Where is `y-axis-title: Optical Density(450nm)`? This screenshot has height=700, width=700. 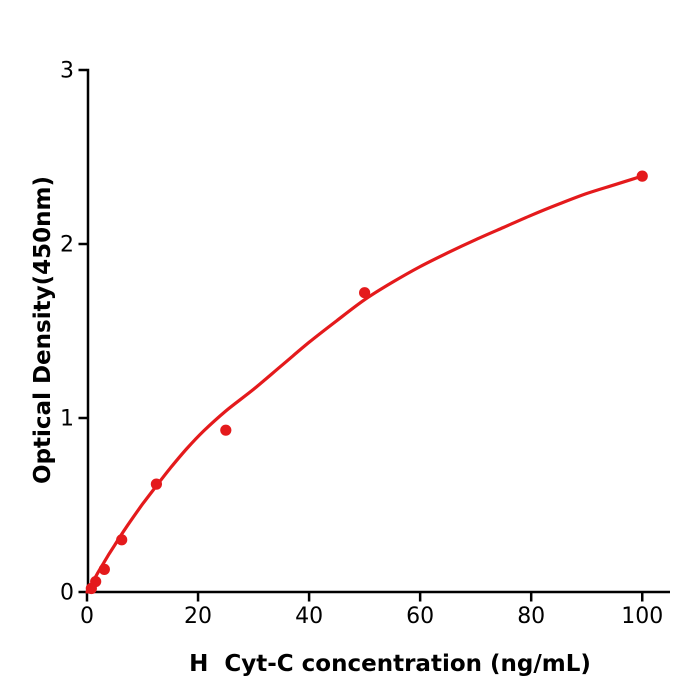 y-axis-title: Optical Density(450nm) is located at coordinates (43, 330).